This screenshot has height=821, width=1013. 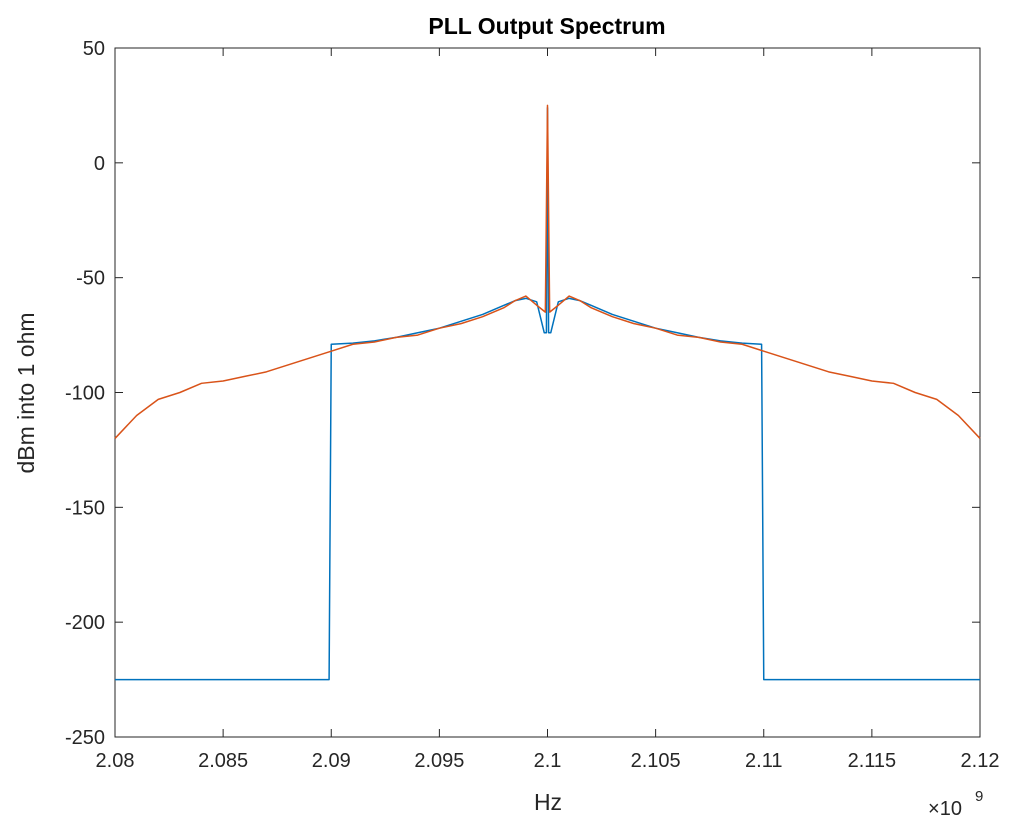 I want to click on x-tick-label: 2.11, so click(x=763, y=761).